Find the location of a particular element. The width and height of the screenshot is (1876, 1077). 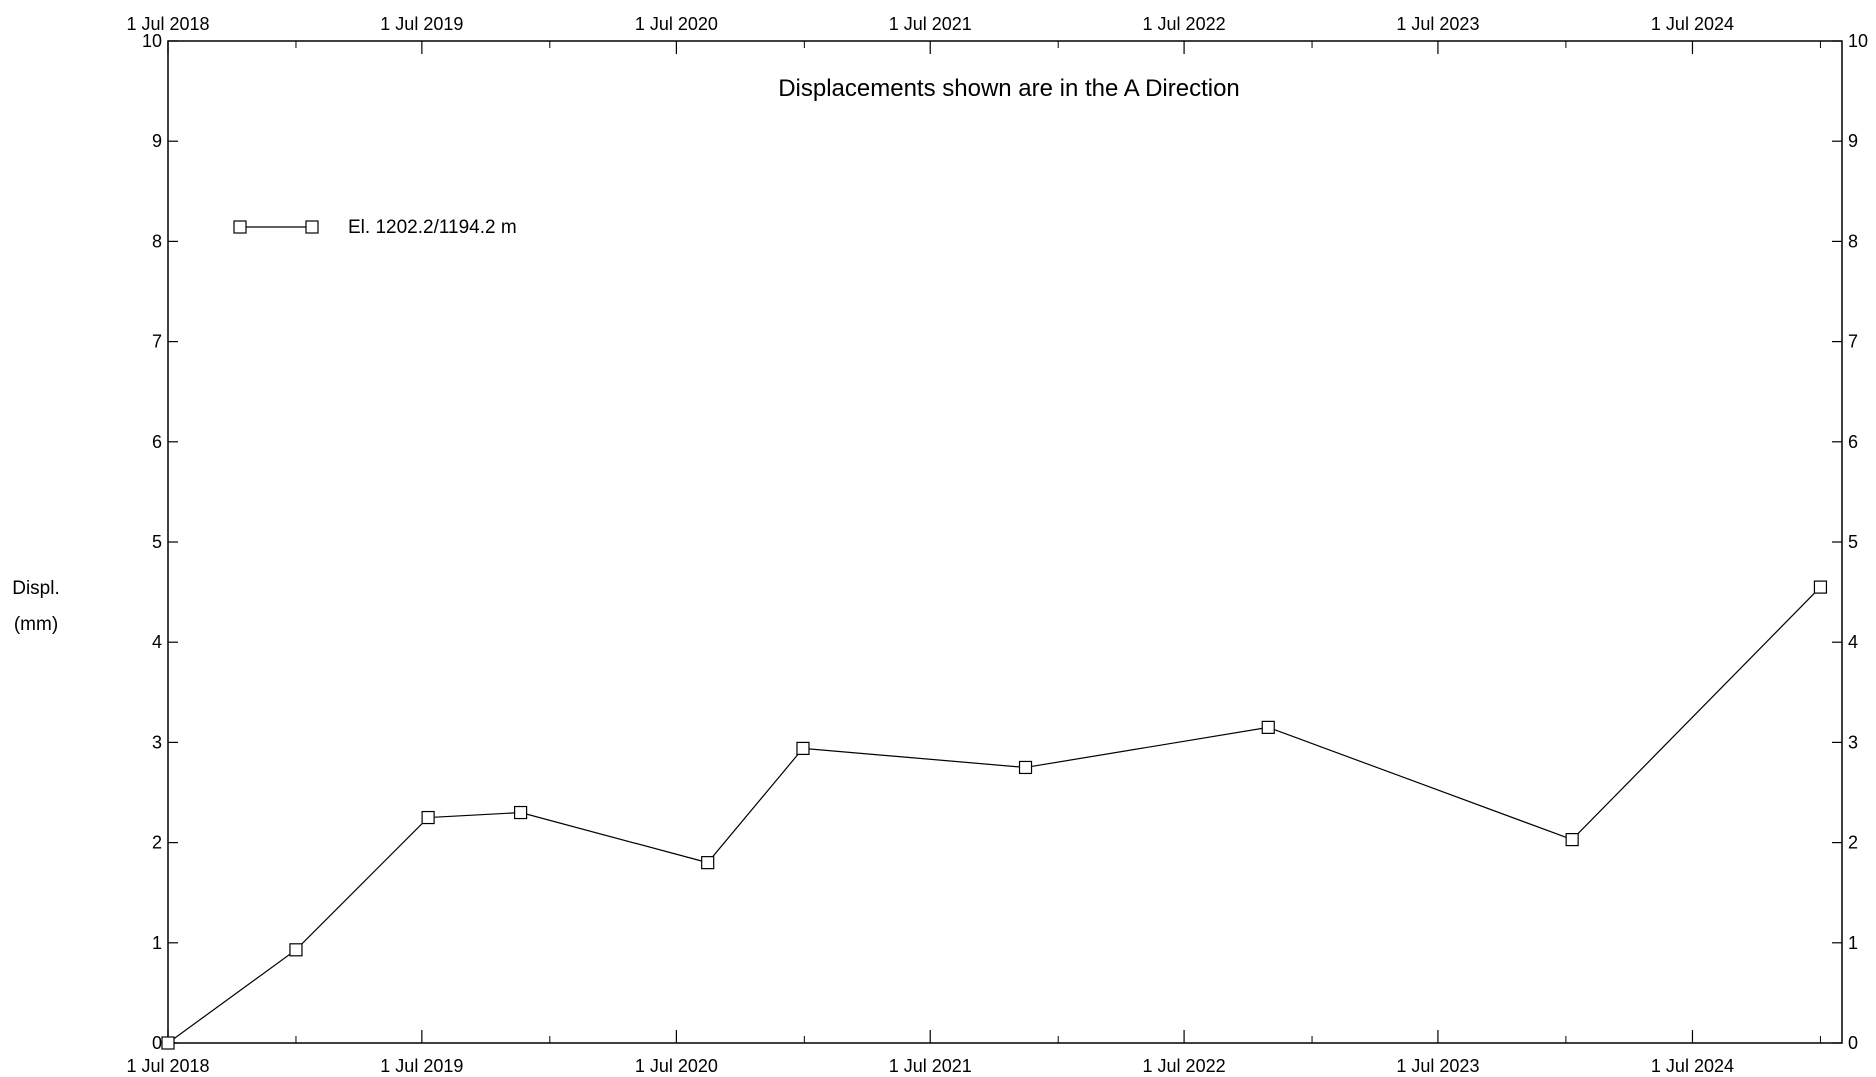

y-tick-label-right: 4 is located at coordinates (1853, 642).